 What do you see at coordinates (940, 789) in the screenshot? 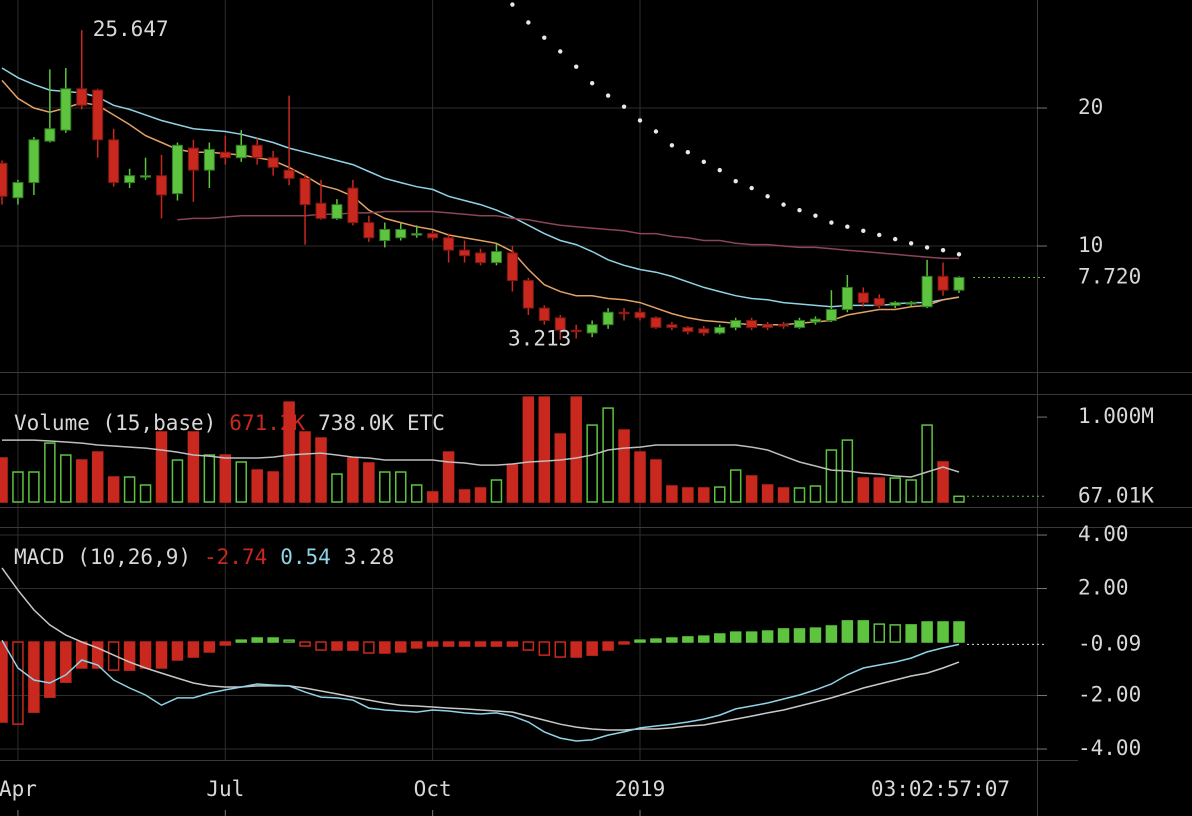
I see `countdown: 03:02:57:07` at bounding box center [940, 789].